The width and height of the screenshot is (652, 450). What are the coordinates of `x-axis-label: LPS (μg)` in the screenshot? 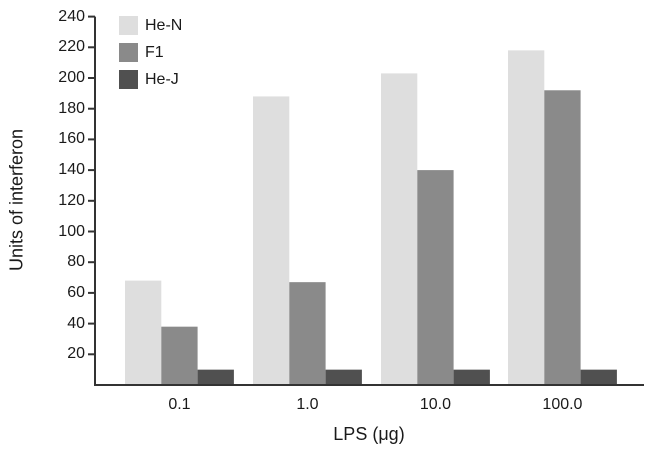 It's located at (369, 434).